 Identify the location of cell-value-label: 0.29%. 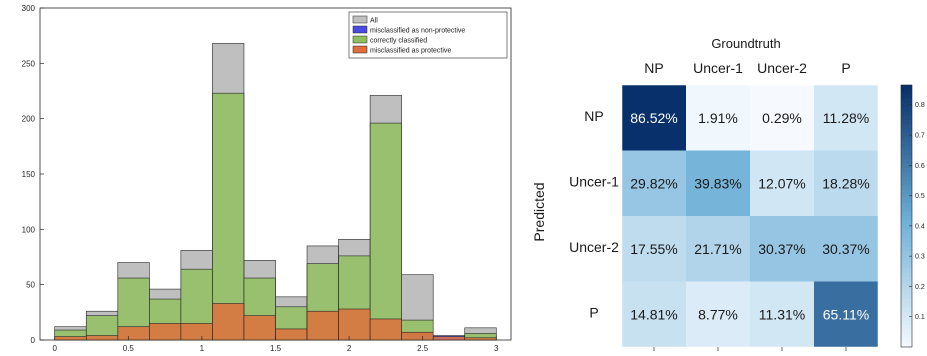
(782, 118).